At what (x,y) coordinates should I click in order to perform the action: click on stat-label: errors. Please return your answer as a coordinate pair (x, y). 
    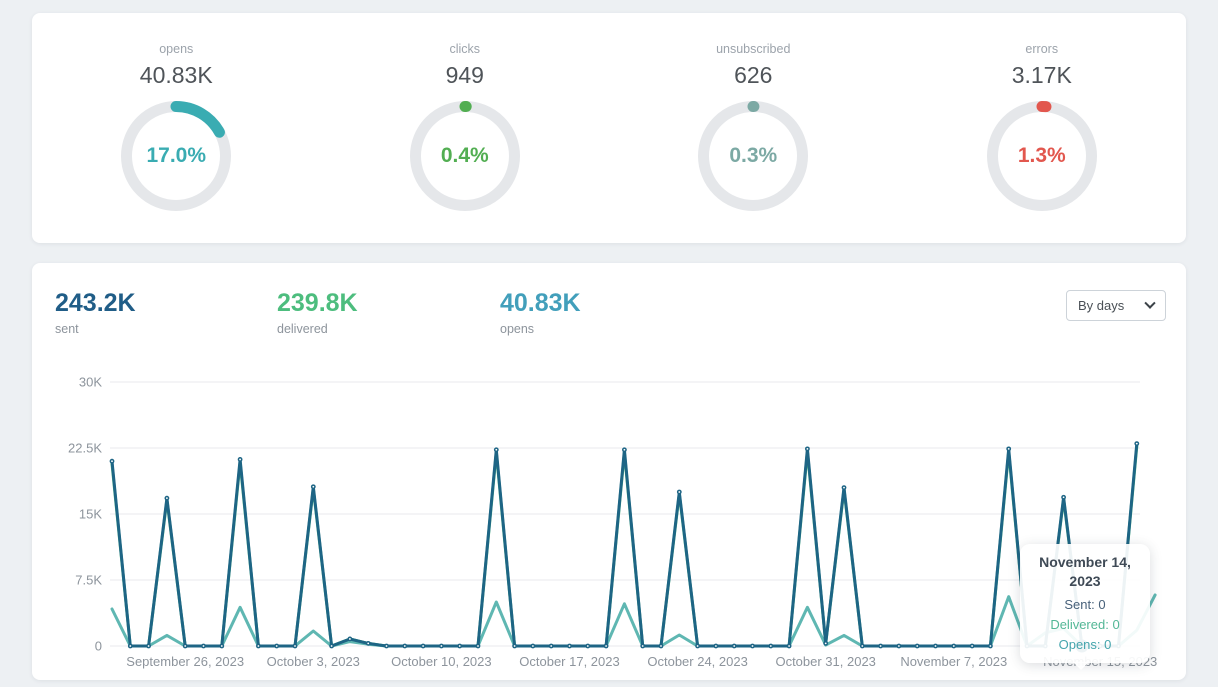
    Looking at the image, I should click on (1042, 49).